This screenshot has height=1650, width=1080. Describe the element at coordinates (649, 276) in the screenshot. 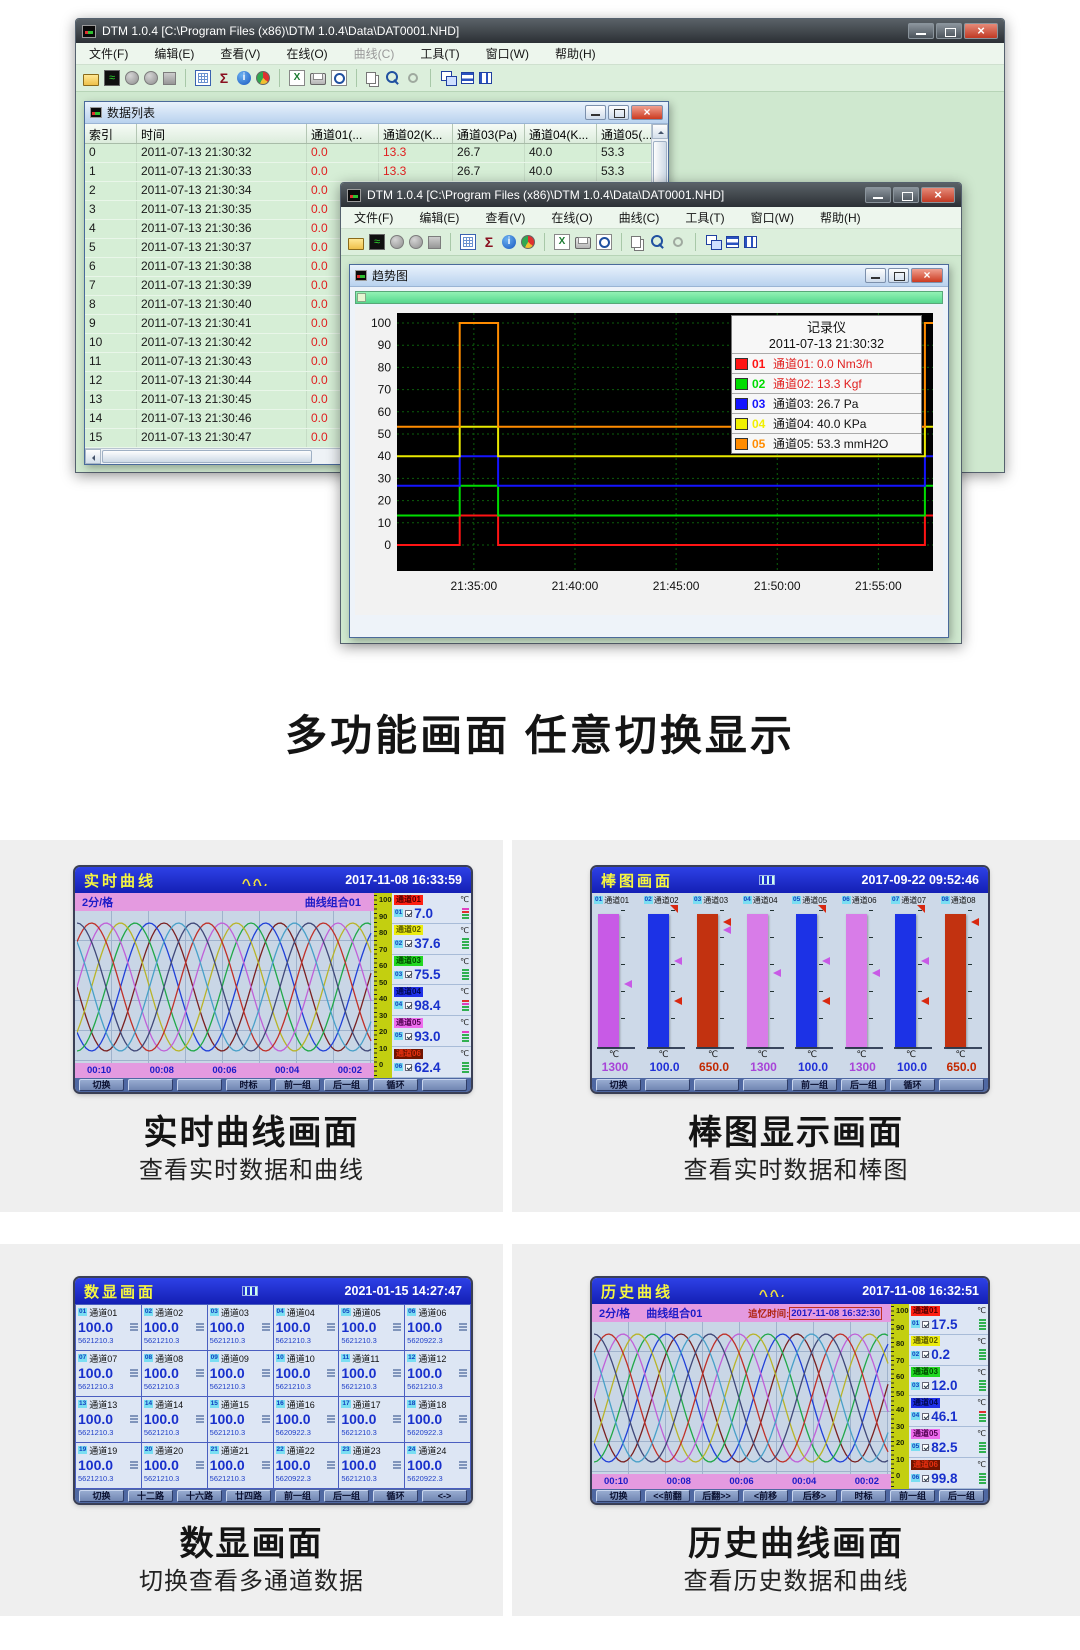

I see `trend-titlebar: 趋势图` at that location.